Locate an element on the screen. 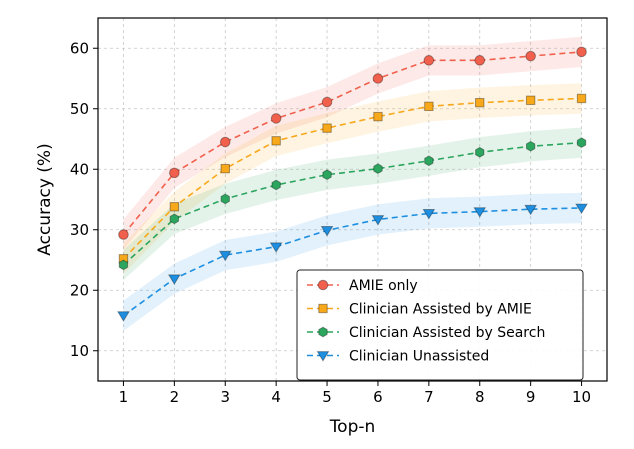 The image size is (634, 449). x-tick-label: 6 is located at coordinates (378, 397).